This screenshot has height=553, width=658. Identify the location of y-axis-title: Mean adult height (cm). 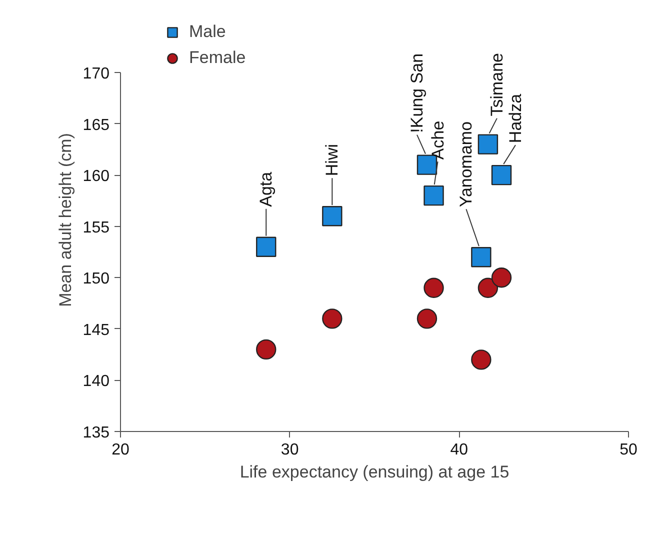
(65, 220).